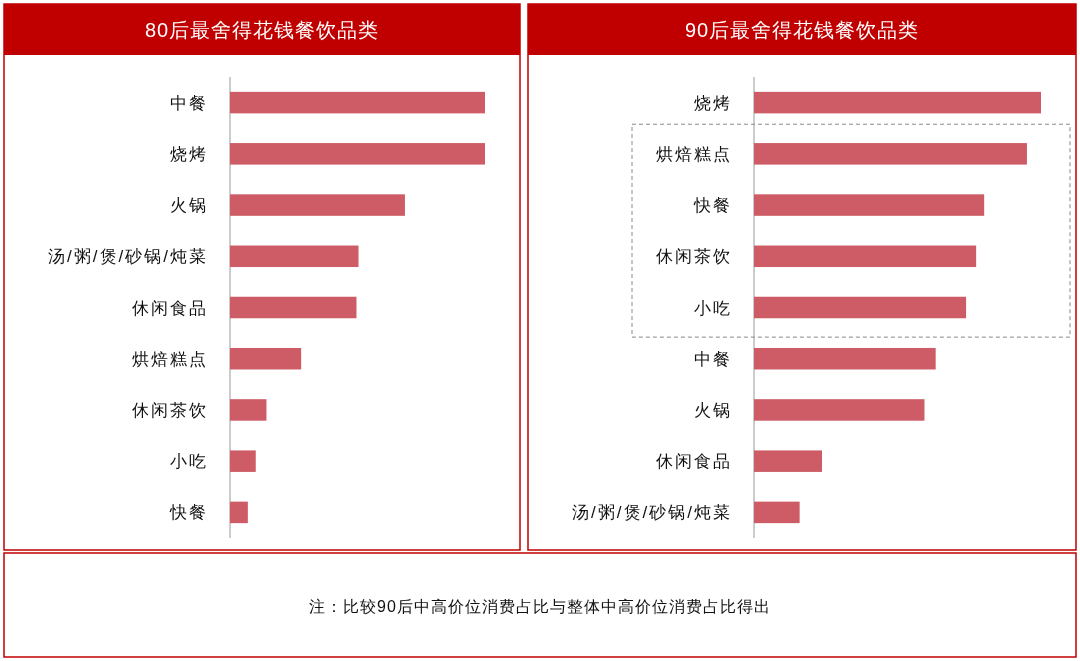 This screenshot has width=1080, height=661. I want to click on chart-title: 90后最舍得花钱餐饮品类, so click(802, 29).